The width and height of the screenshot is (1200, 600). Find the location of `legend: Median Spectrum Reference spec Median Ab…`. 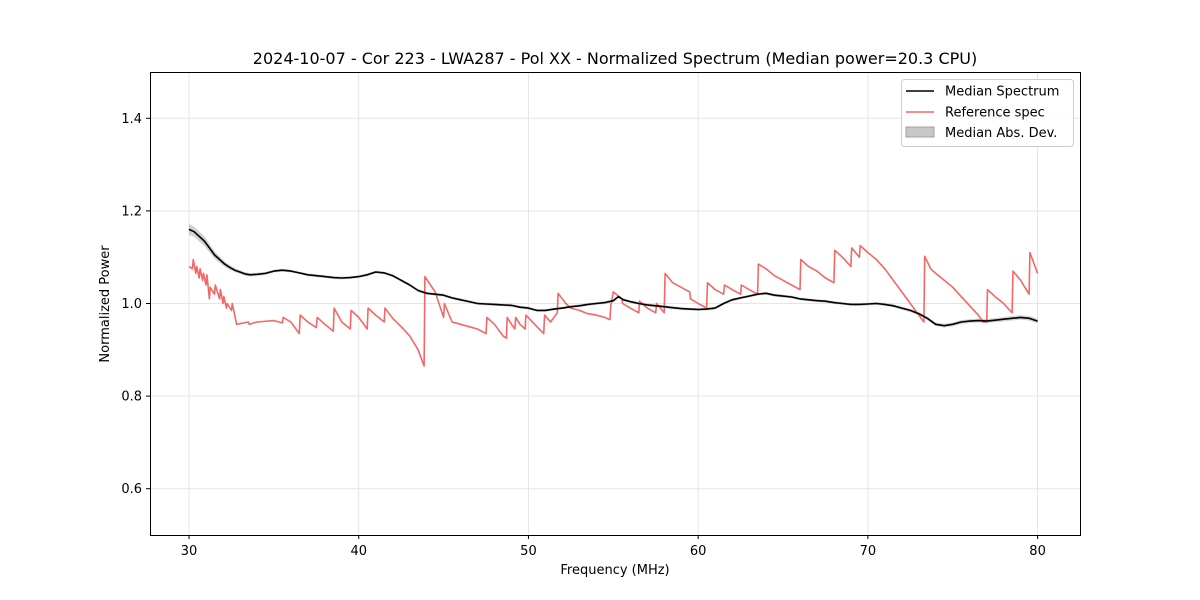

legend: Median Spectrum Reference spec Median Ab… is located at coordinates (987, 113).